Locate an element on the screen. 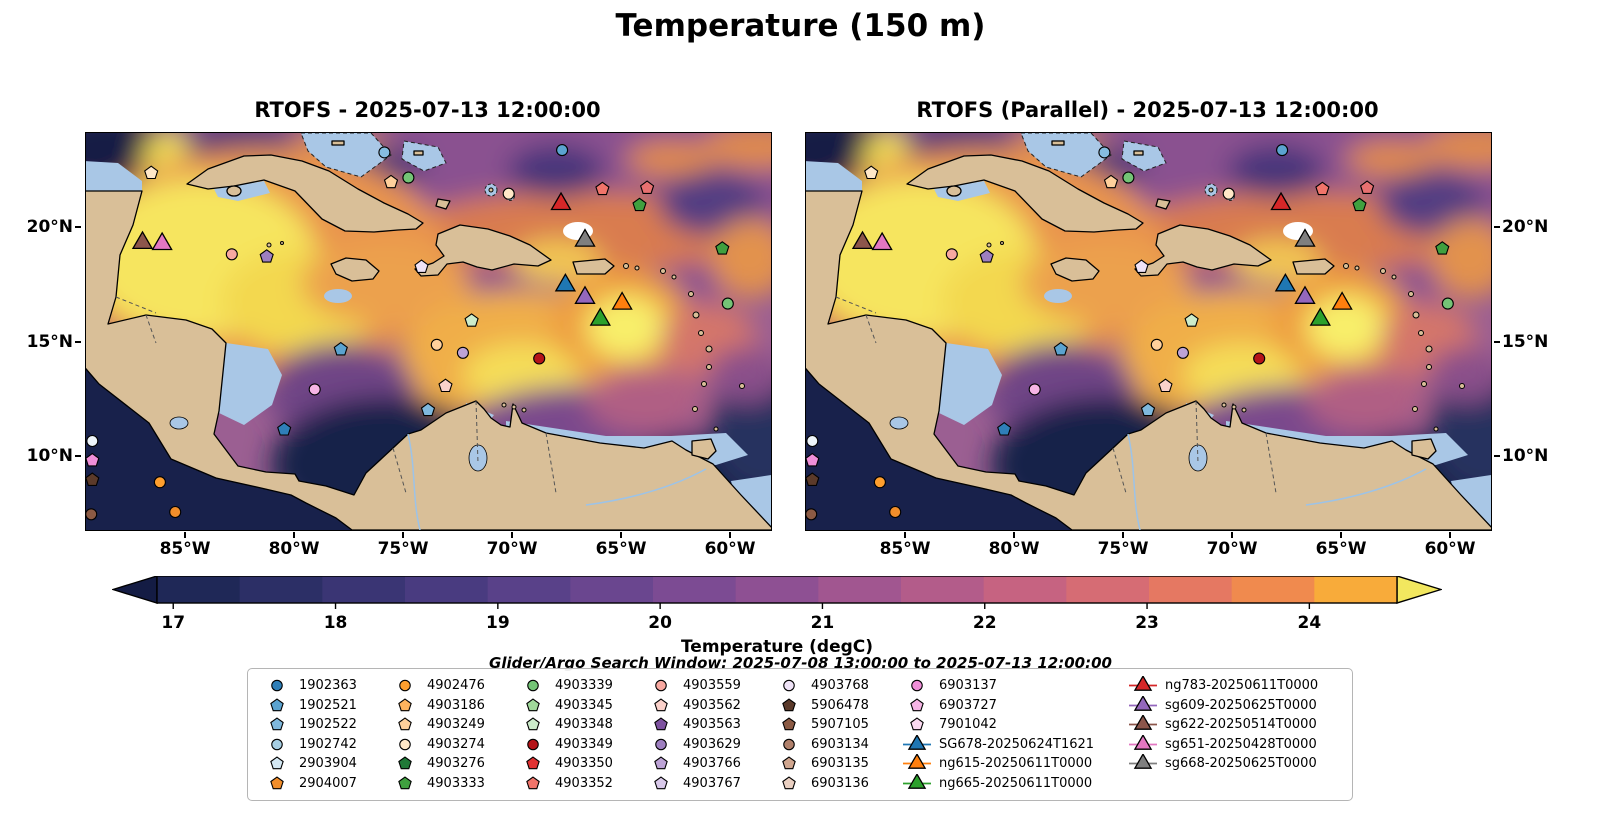 The width and height of the screenshot is (1601, 829). legend-entry: 4903276 is located at coordinates (449, 764).